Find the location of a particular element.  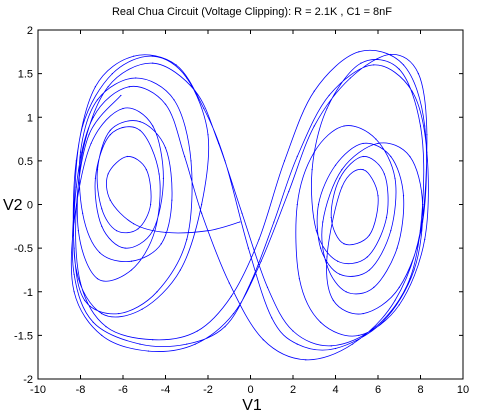

chart-title: Real Chua Circuit (Voltage Clipping) is located at coordinates (252, 12).